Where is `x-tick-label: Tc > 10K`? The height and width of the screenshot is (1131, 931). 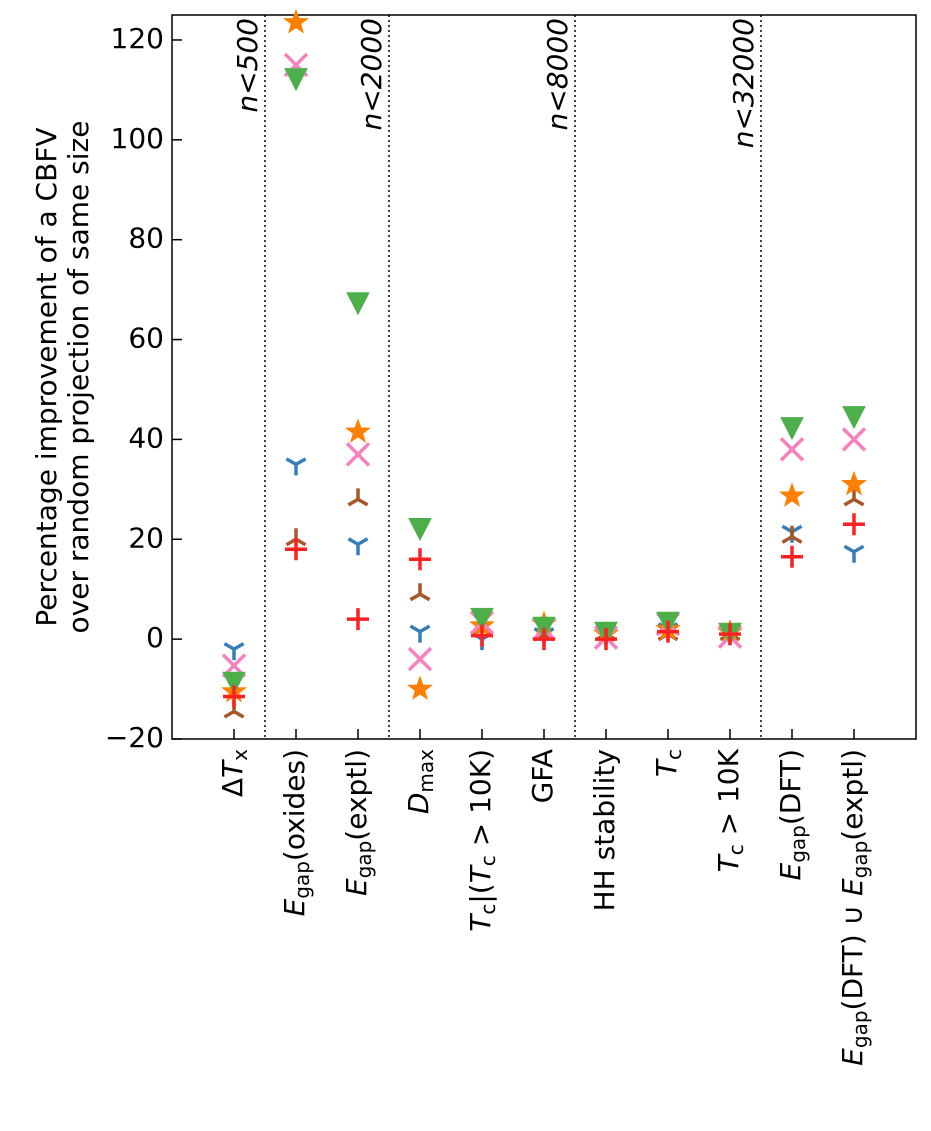 x-tick-label: Tc > 10K is located at coordinates (730, 810).